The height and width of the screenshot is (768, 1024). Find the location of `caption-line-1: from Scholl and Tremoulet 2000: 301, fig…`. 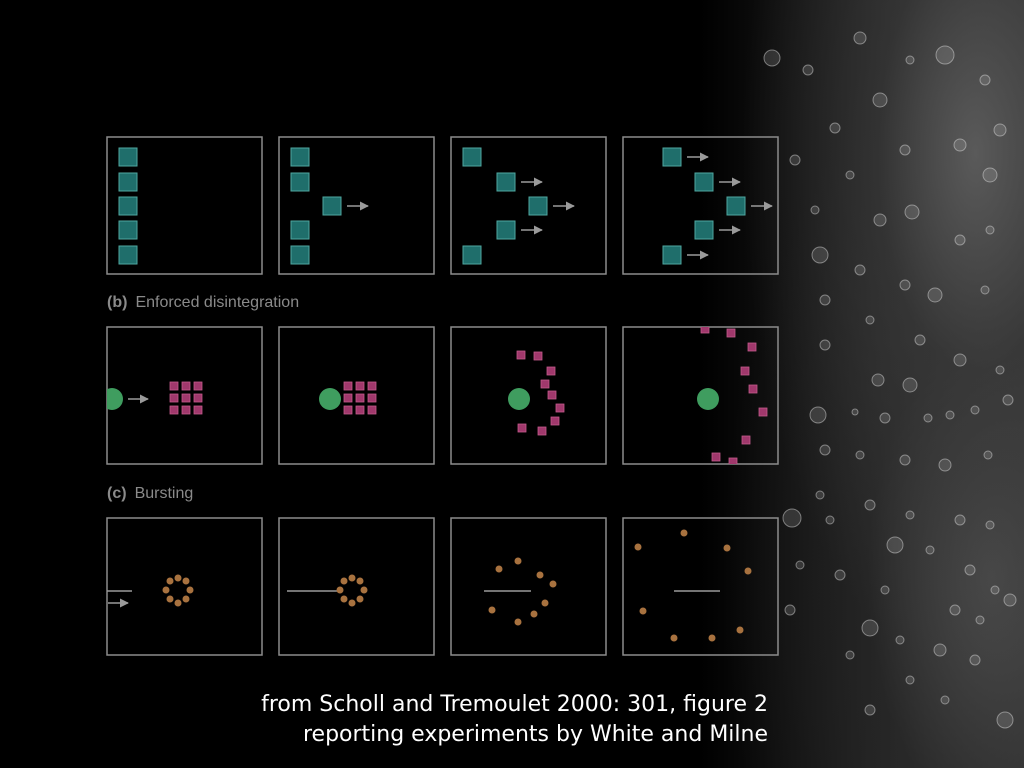

caption-line-1: from Scholl and Tremoulet 2000: 301, fig… is located at coordinates (514, 704).